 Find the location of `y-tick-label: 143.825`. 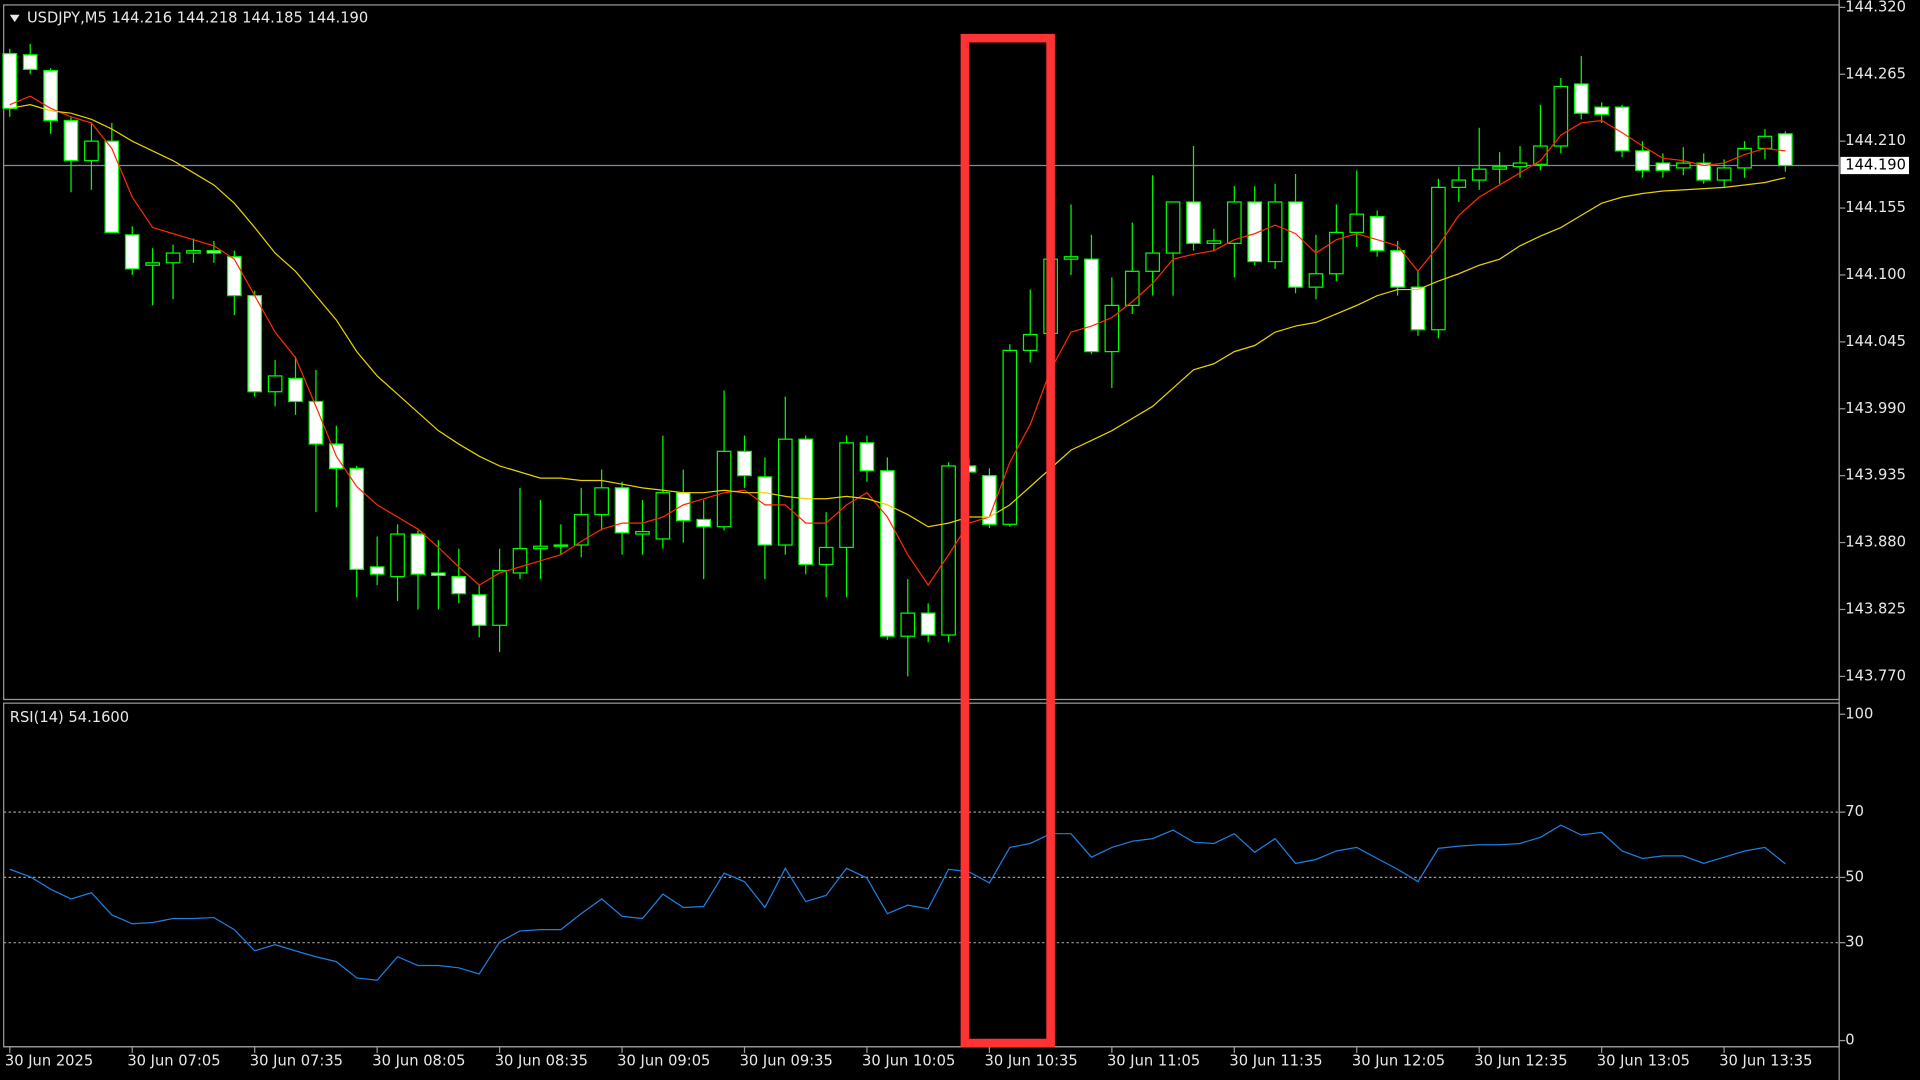

y-tick-label: 143.825 is located at coordinates (1875, 608).